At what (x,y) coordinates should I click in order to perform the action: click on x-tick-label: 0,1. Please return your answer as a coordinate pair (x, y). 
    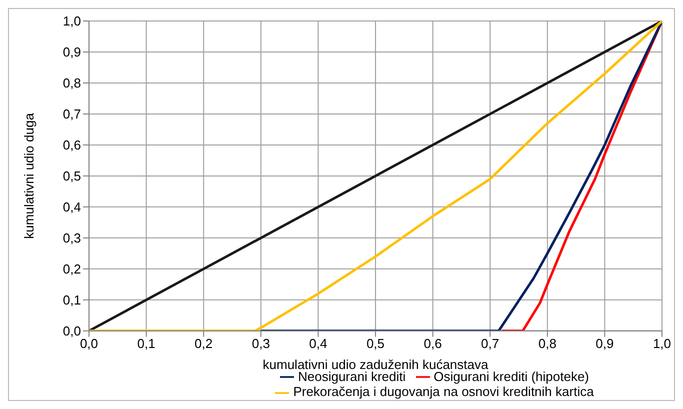
    Looking at the image, I should click on (146, 344).